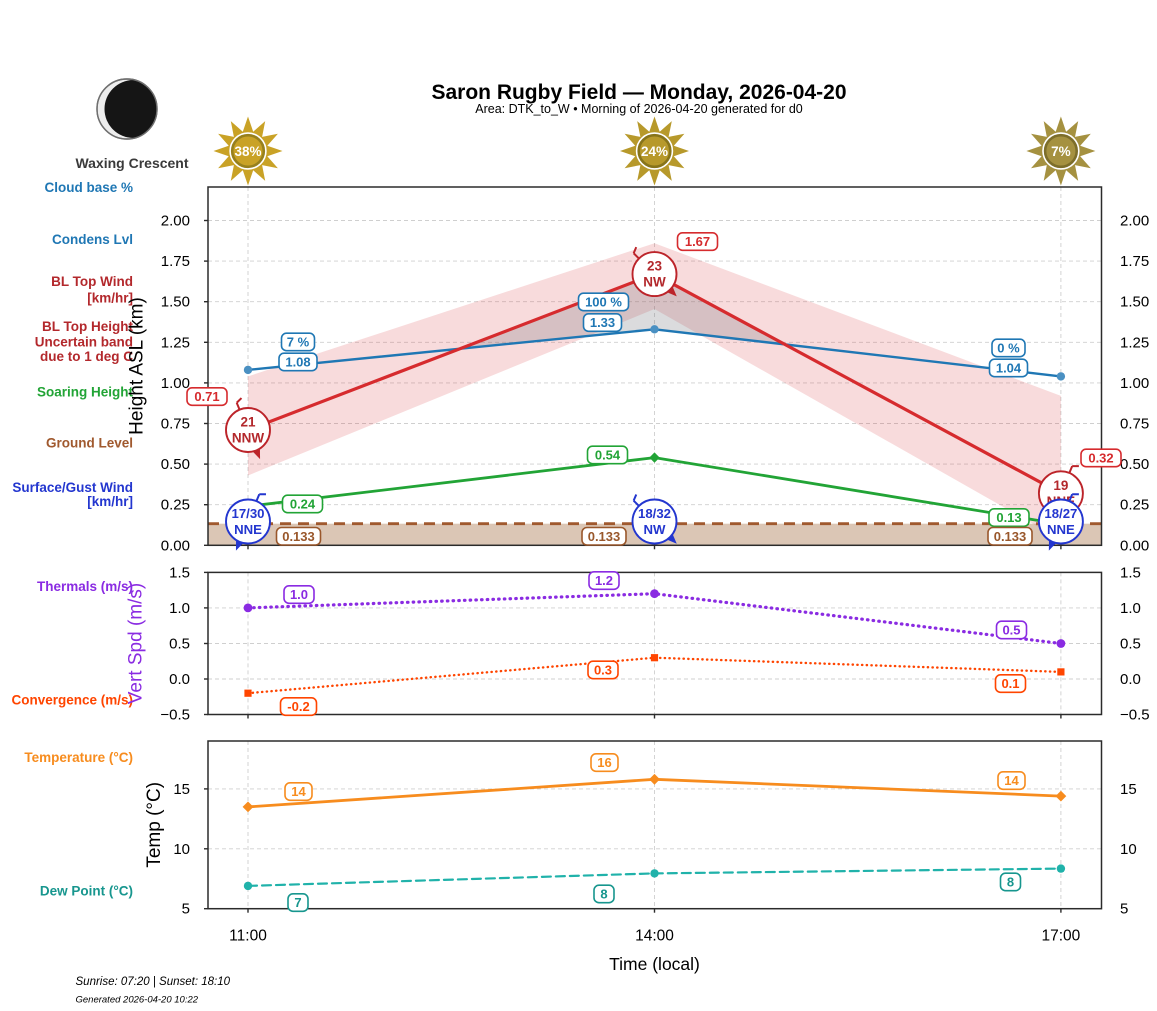  What do you see at coordinates (654, 936) in the screenshot?
I see `svg-text: 14:00` at bounding box center [654, 936].